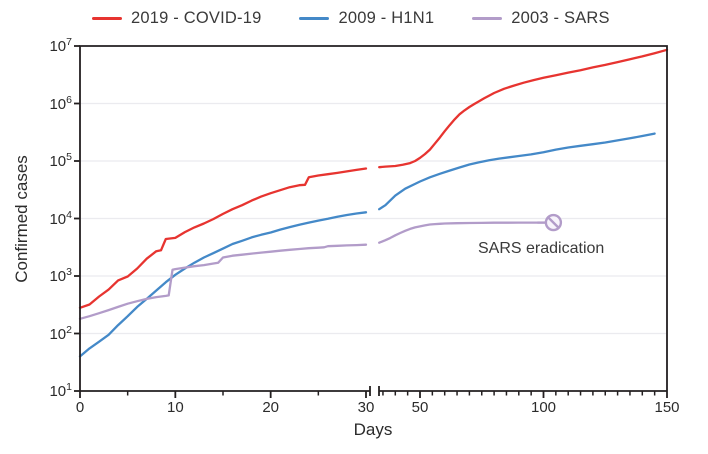 This screenshot has height=454, width=708. Describe the element at coordinates (175, 407) in the screenshot. I see `x-tick-label-10: 10` at that location.